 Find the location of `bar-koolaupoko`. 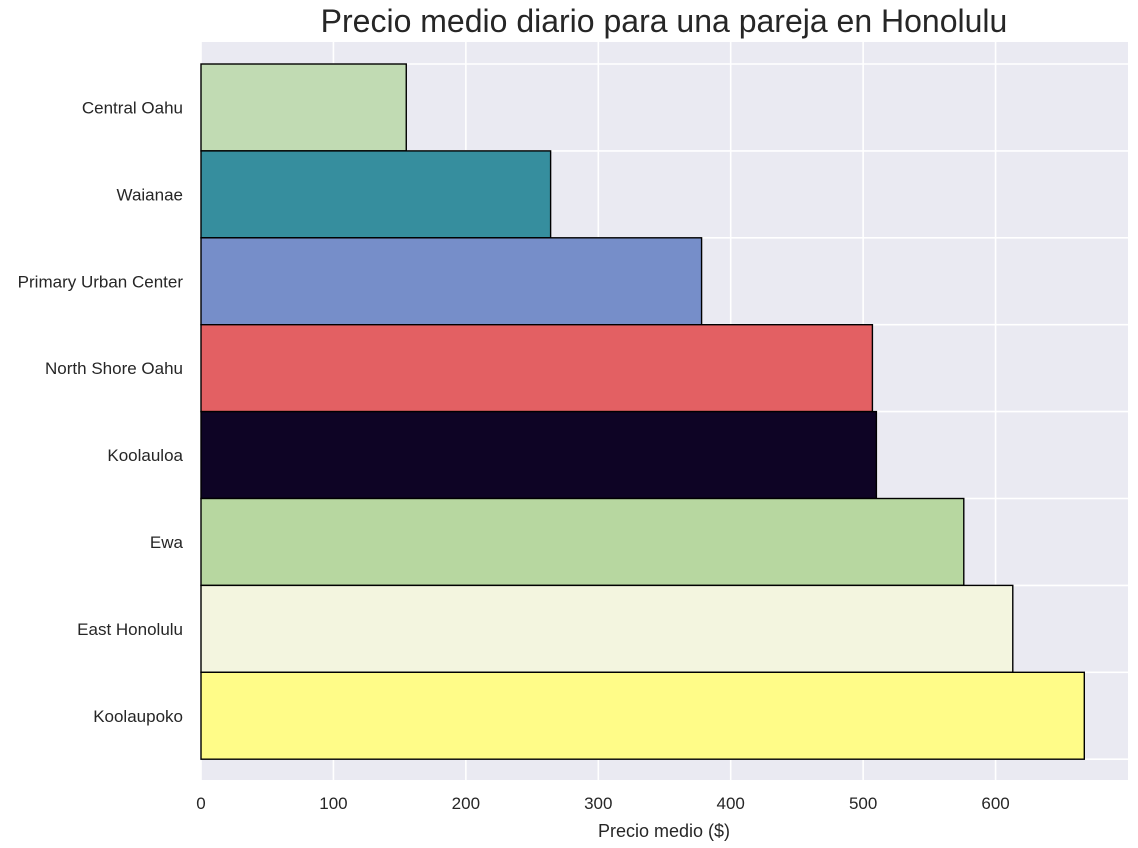

bar-koolaupoko is located at coordinates (642, 715).